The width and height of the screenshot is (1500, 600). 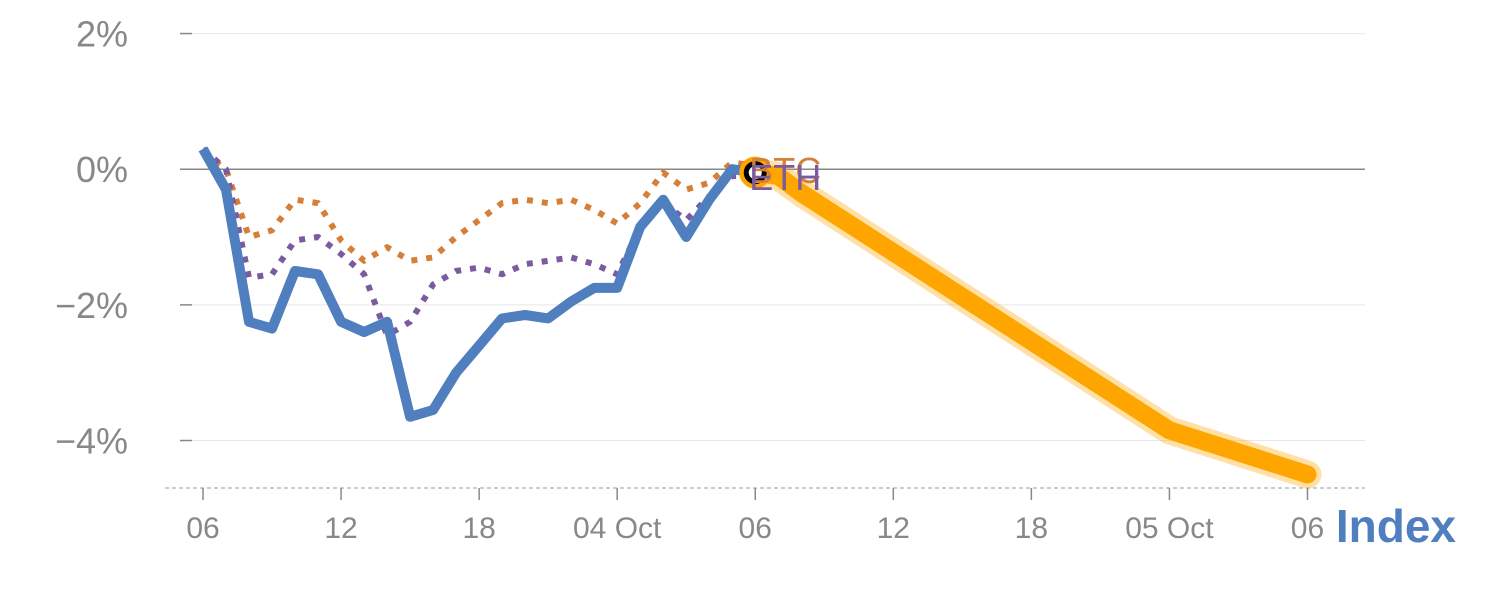 What do you see at coordinates (102, 169) in the screenshot?
I see `y-tick-label: 0%` at bounding box center [102, 169].